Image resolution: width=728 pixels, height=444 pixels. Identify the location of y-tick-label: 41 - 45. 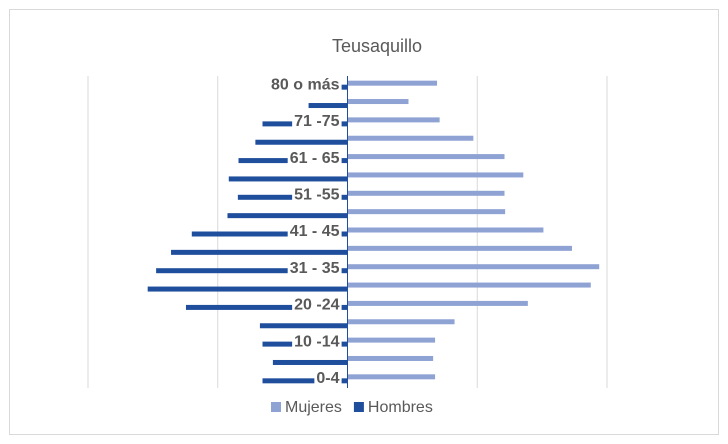
(315, 231).